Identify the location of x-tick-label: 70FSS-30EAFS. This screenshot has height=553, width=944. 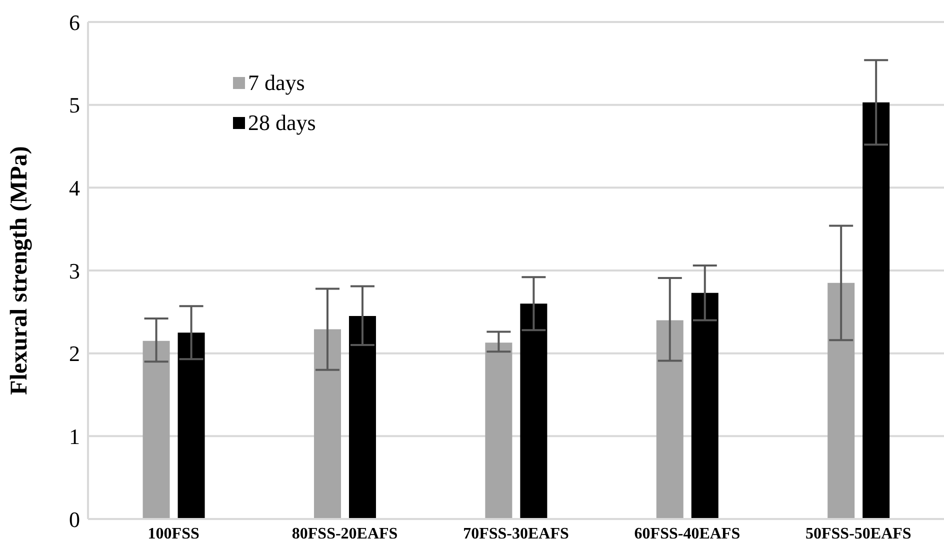
(516, 533).